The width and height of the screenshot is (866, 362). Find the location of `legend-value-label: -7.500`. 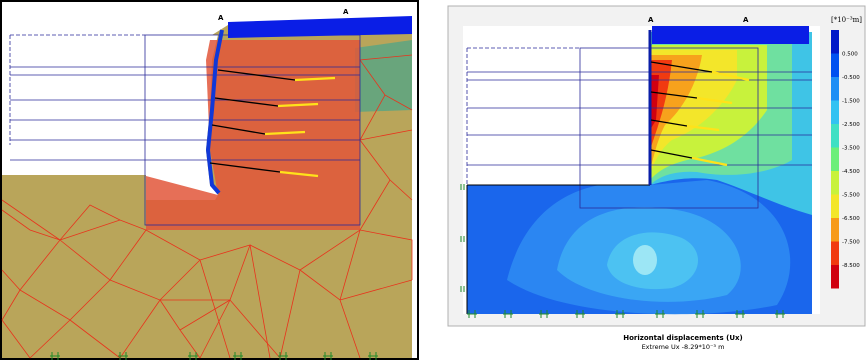

legend-value-label: -7.500 is located at coordinates (851, 243).